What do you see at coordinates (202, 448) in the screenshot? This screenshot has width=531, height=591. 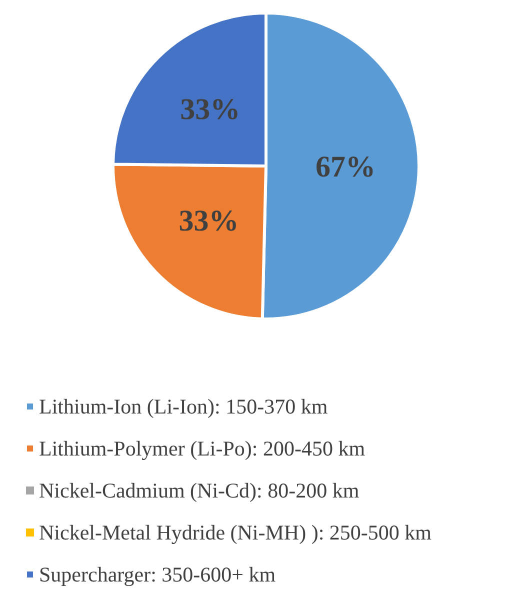 I see `legend-label: Lithium-Polymer (Li-Po): 200-450 km` at bounding box center [202, 448].